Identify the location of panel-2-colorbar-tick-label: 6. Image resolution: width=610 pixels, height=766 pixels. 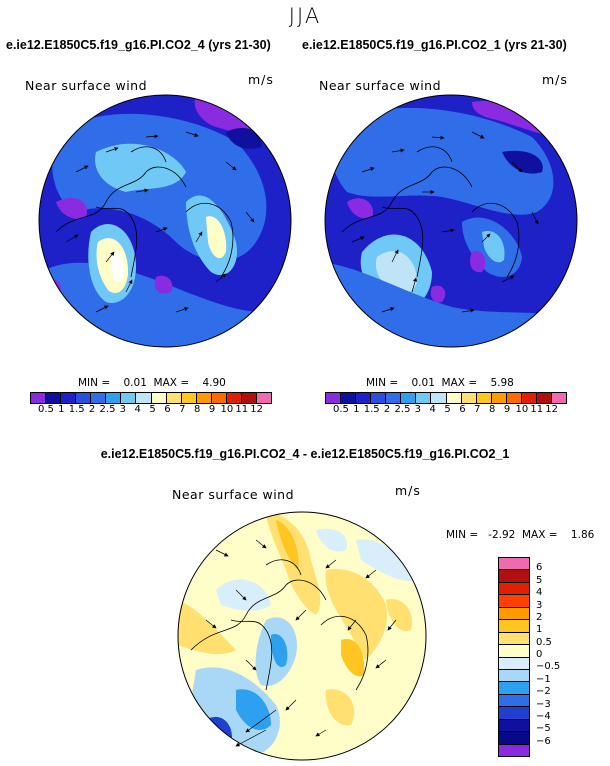
(462, 409).